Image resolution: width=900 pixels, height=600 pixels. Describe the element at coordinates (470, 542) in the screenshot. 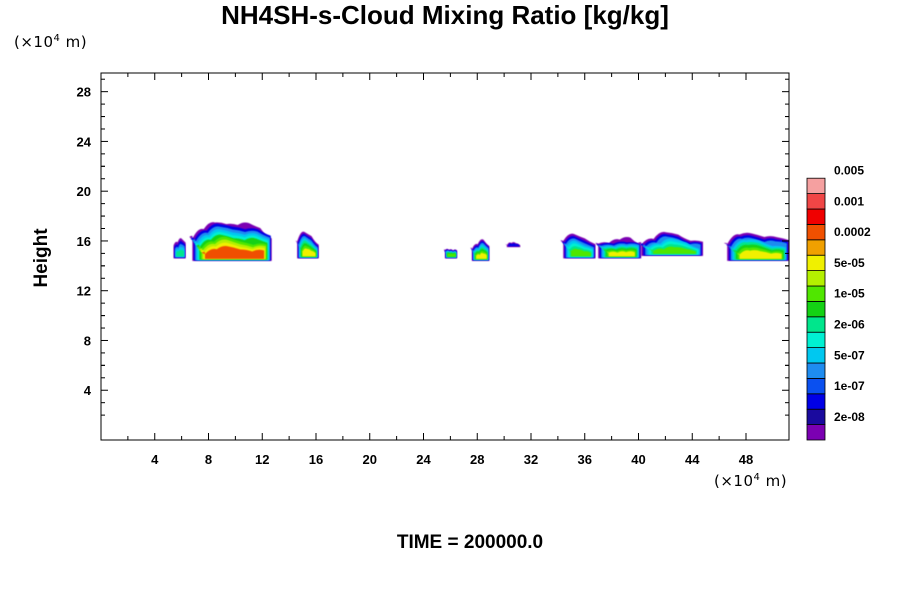

I see `time-footer: TIME = 200000.0` at that location.